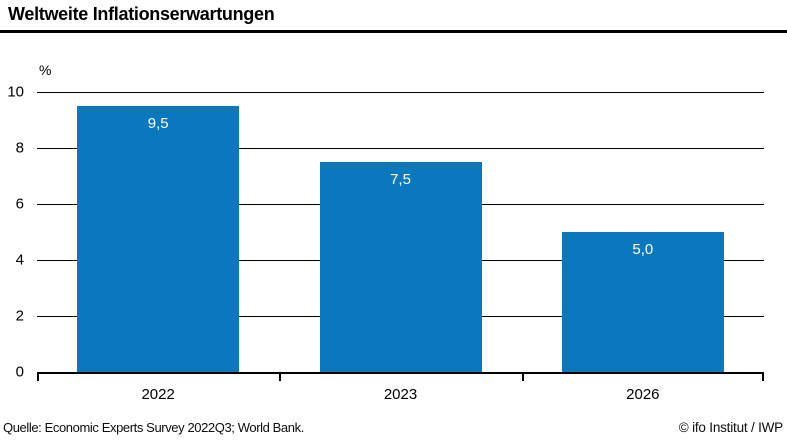 The height and width of the screenshot is (443, 787). I want to click on y-axis-unit-label: %, so click(45, 70).